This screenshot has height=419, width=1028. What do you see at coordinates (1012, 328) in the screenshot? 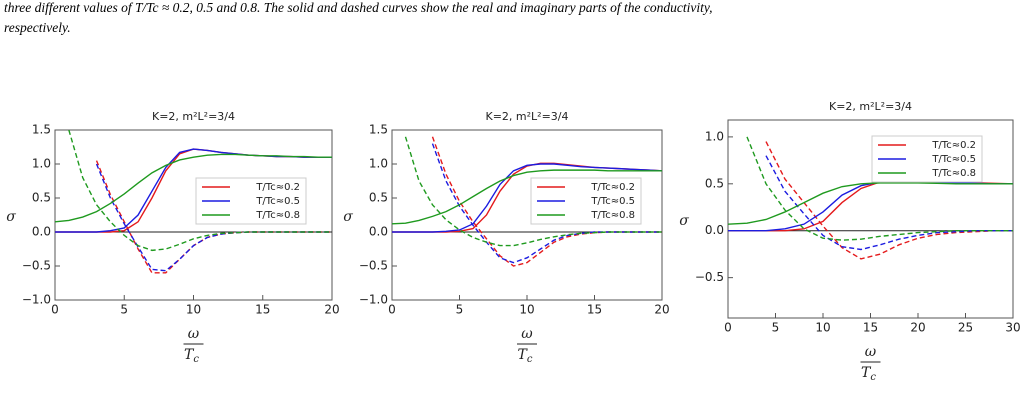
I see `x-tick-label: 30` at bounding box center [1012, 328].